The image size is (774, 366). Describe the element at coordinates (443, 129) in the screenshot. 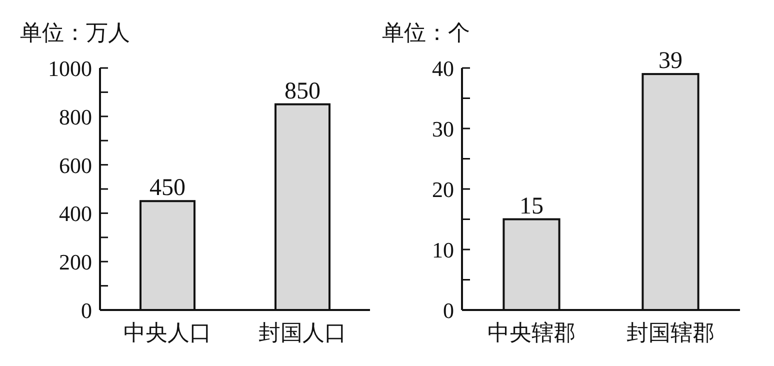

I see `y-tick-label: 30` at that location.